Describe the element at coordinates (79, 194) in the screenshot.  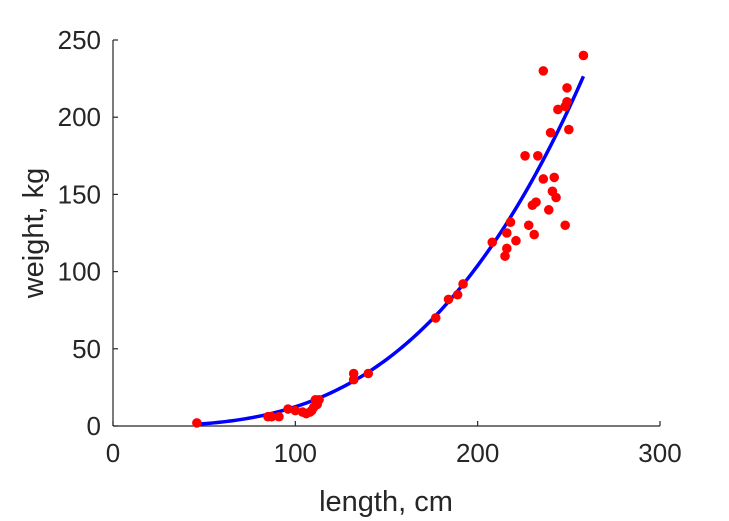
I see `y-tick-label: 150` at that location.